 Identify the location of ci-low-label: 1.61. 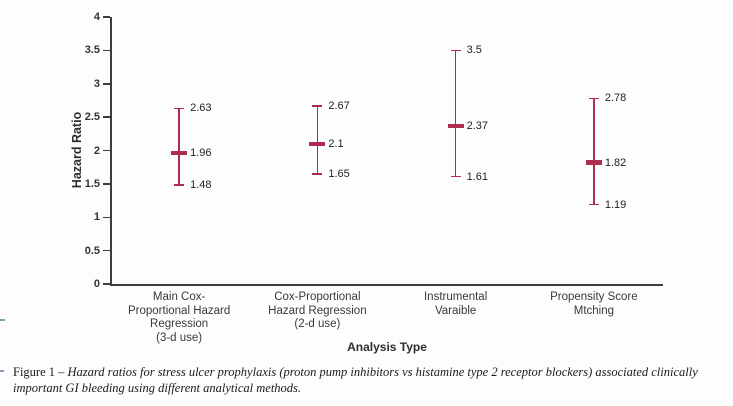
(477, 176).